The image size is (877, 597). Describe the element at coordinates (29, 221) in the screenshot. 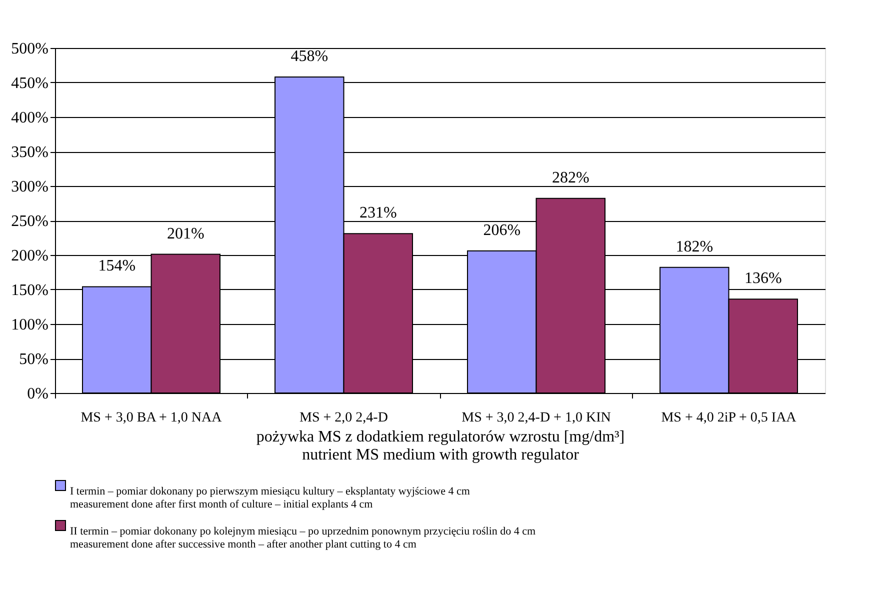

I see `y-tick-label: 250%` at that location.